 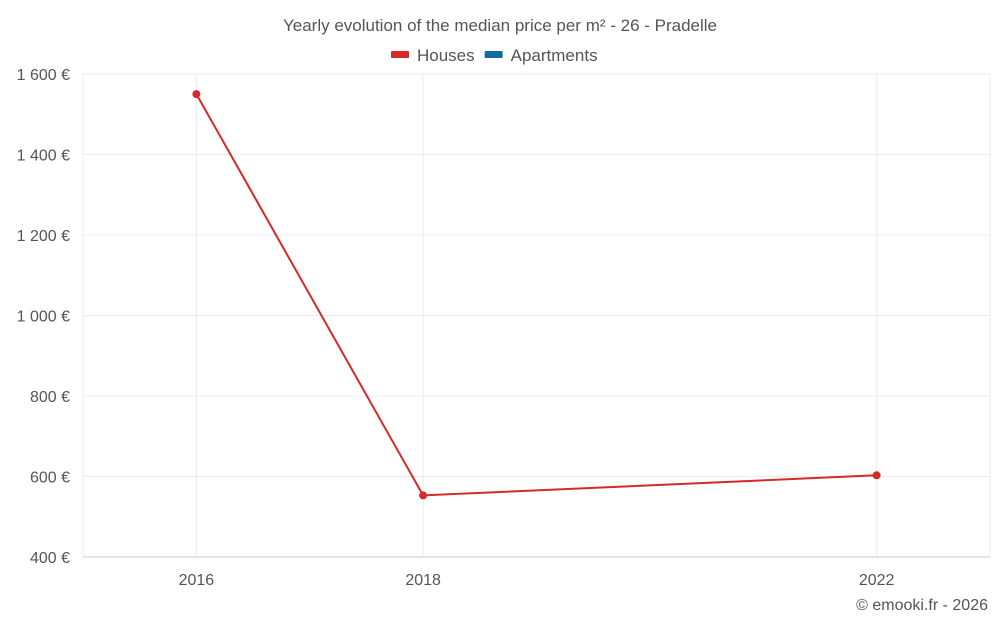 I want to click on legend: Houses Apartments, so click(x=494, y=55).